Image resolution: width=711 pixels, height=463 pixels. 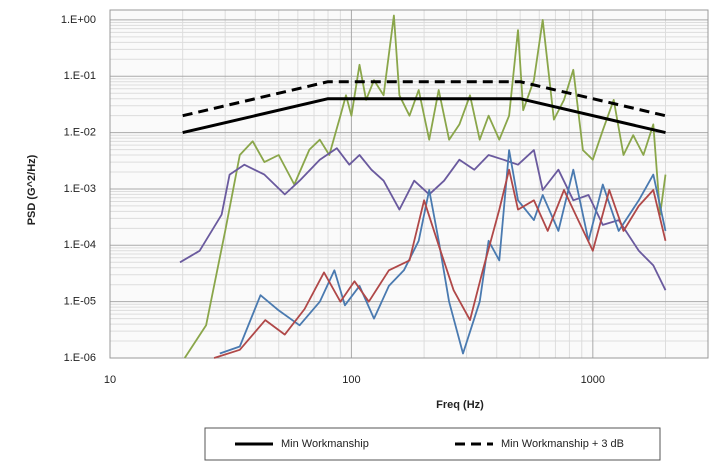 I want to click on y-tick-label: 1.E-05, so click(x=80, y=302).